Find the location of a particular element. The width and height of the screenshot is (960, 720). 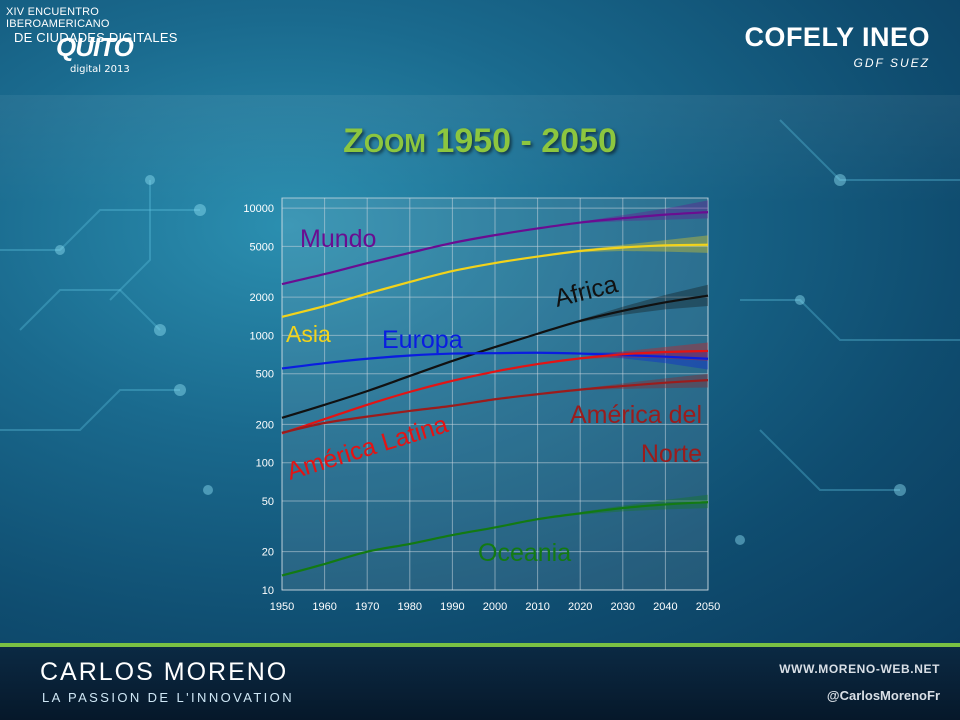

title-initial: Z is located at coordinates (353, 141).